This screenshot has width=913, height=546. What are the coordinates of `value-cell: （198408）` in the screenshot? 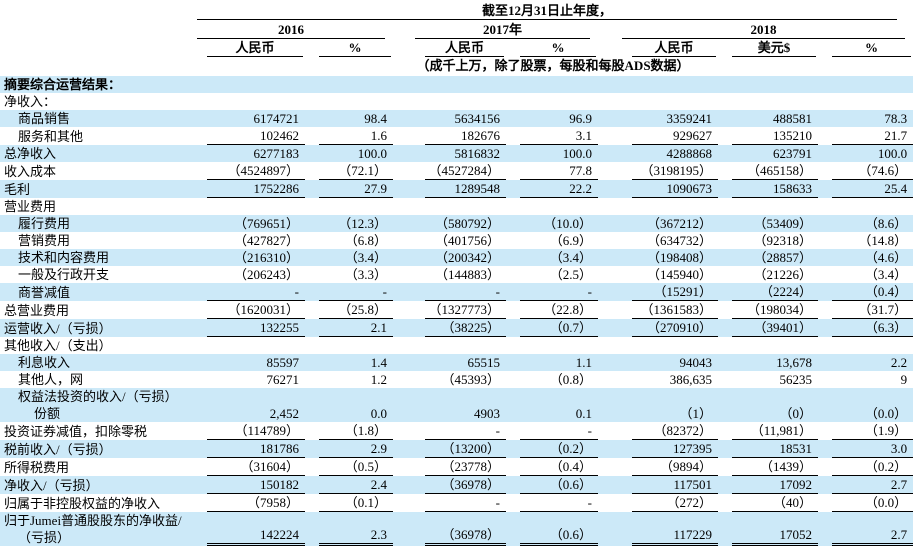 It's located at (668, 257).